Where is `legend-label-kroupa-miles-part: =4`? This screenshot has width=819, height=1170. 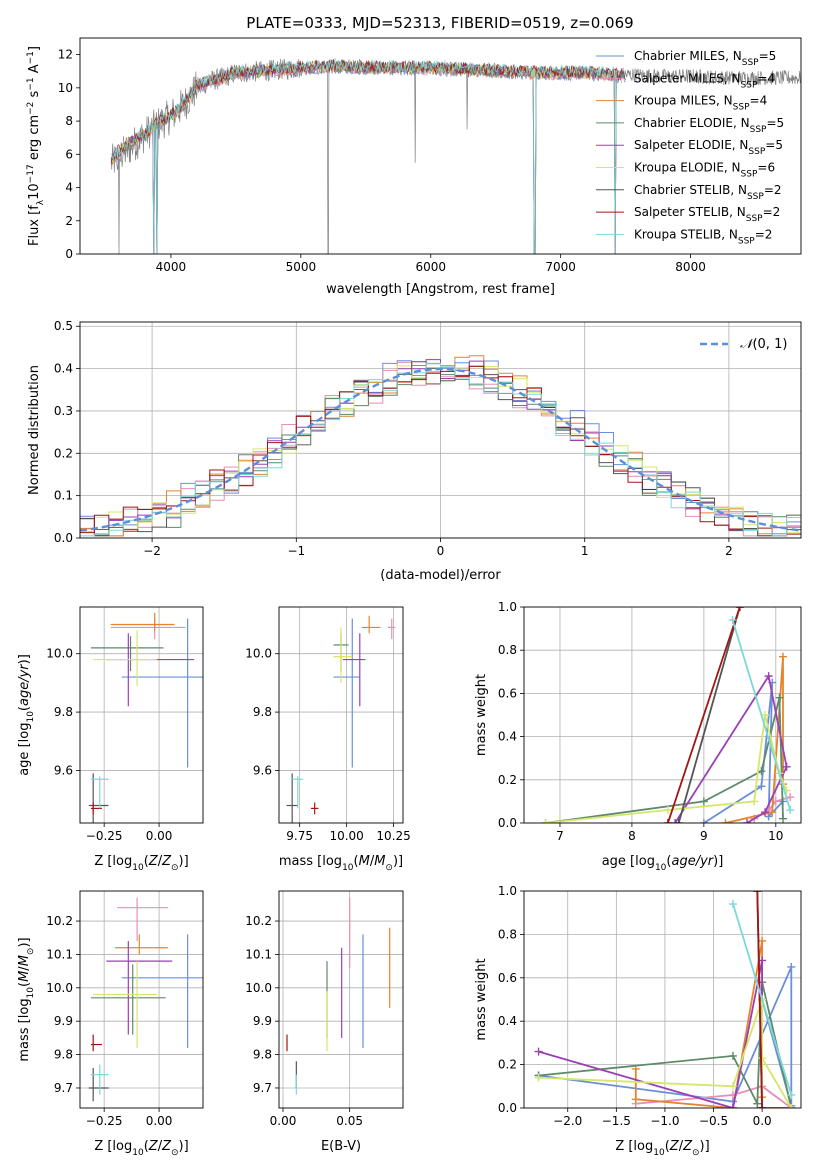
legend-label-kroupa-miles-part: =4 is located at coordinates (759, 101).